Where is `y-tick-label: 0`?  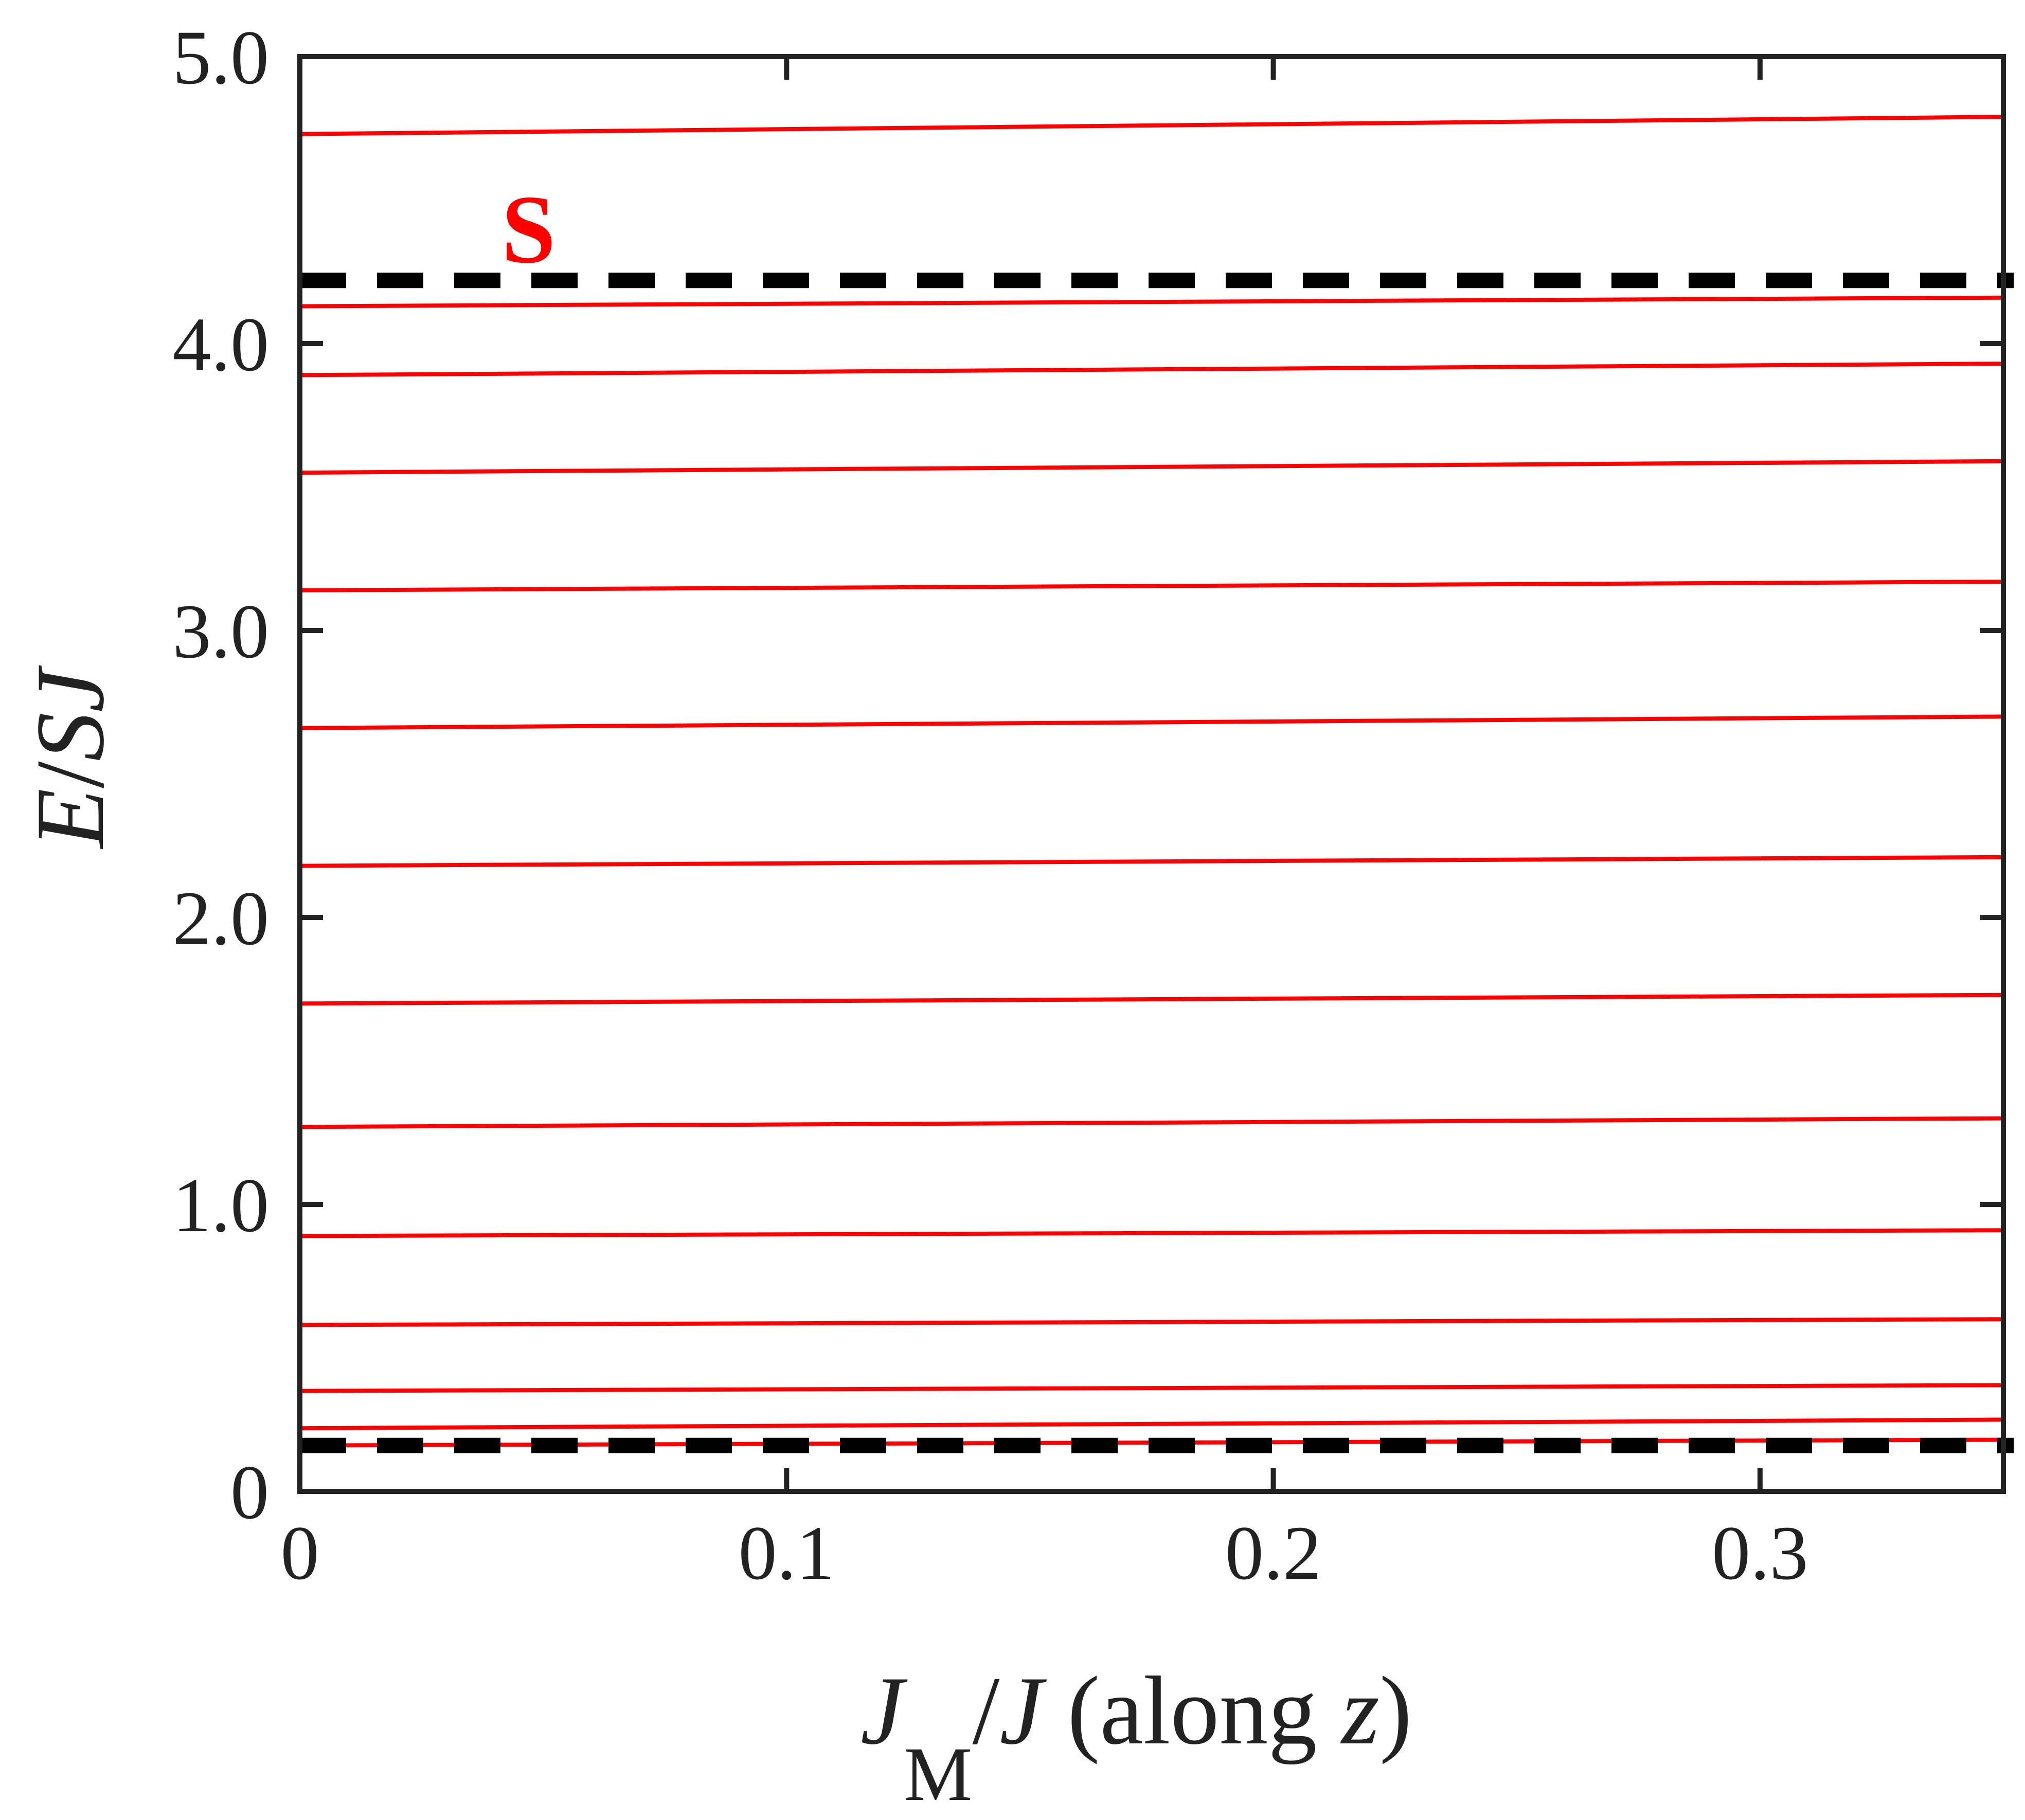
y-tick-label: 0 is located at coordinates (249, 1492).